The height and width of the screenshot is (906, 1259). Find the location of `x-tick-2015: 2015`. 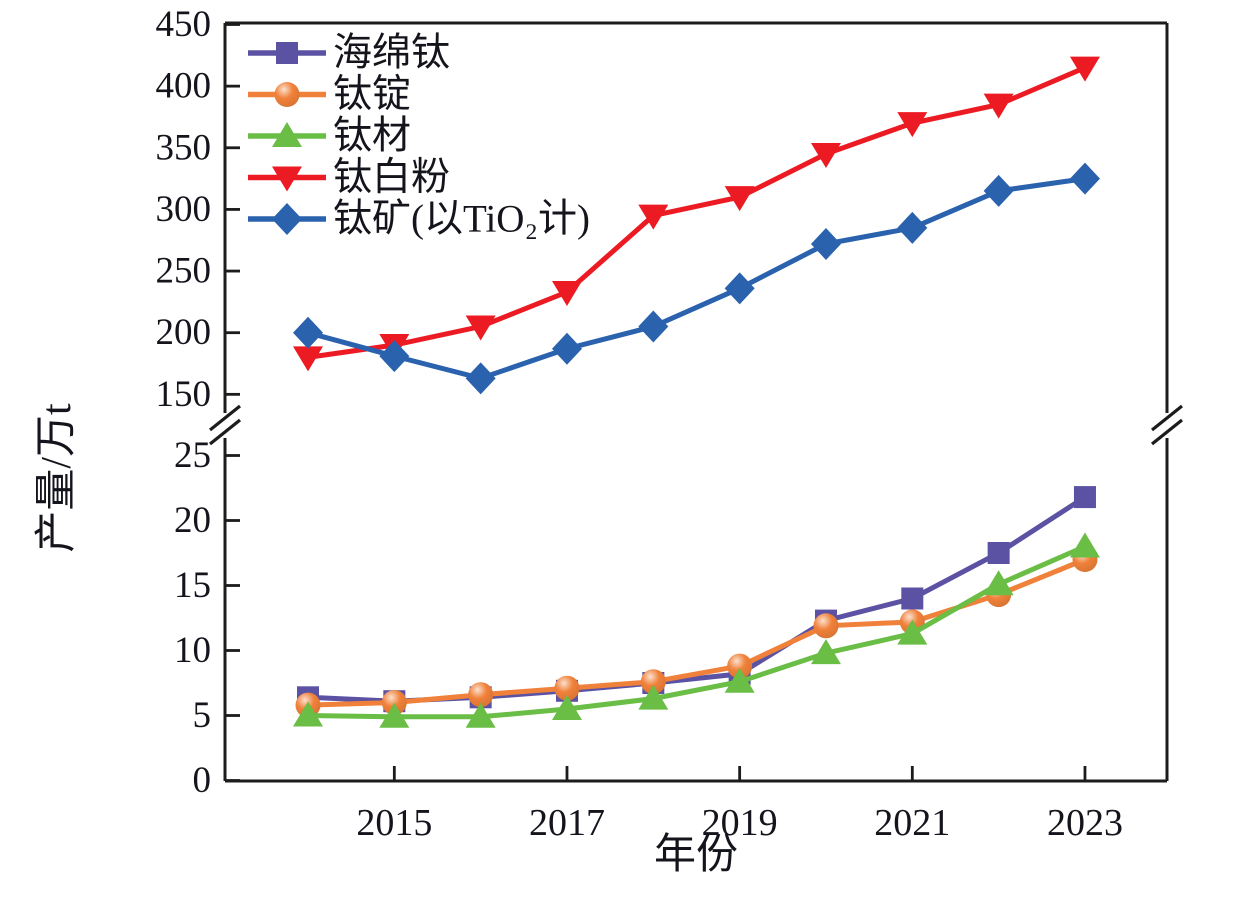

x-tick-2015: 2015 is located at coordinates (394, 805).